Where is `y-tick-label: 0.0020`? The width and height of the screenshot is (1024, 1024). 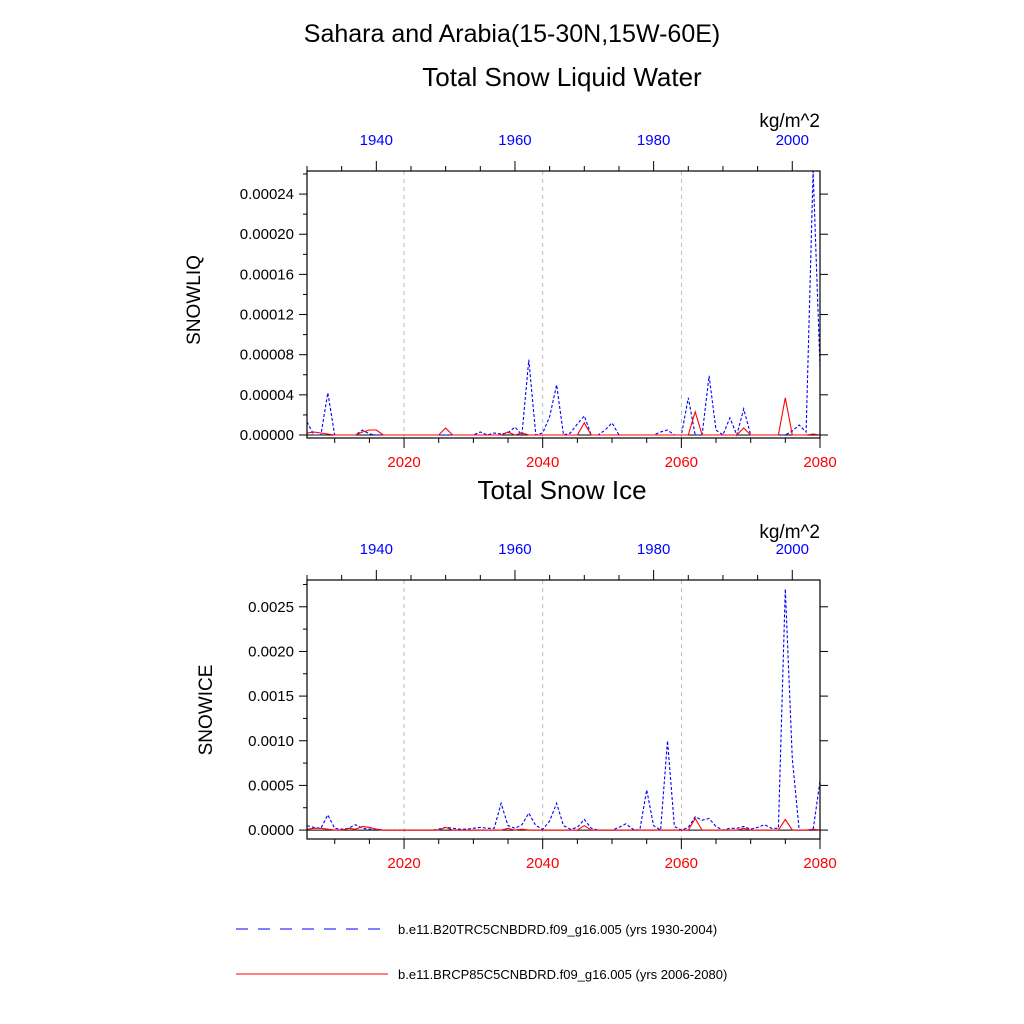 y-tick-label: 0.0020 is located at coordinates (271, 651).